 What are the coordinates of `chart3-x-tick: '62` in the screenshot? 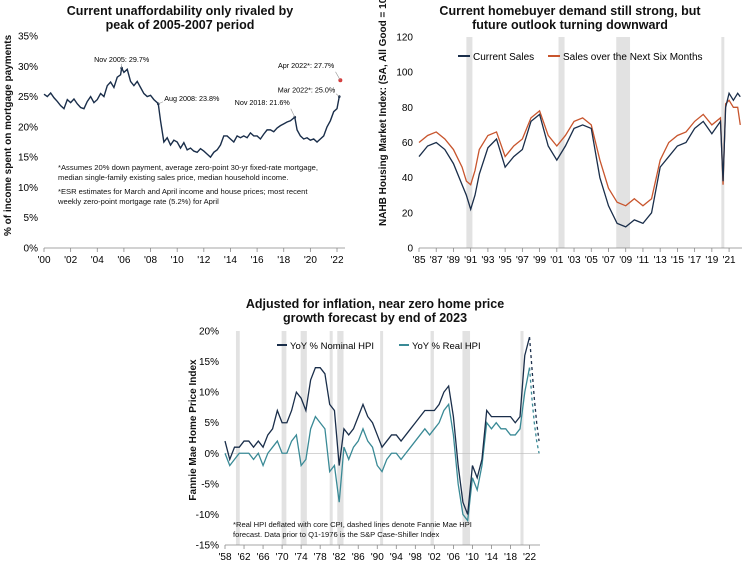 It's located at (244, 557).